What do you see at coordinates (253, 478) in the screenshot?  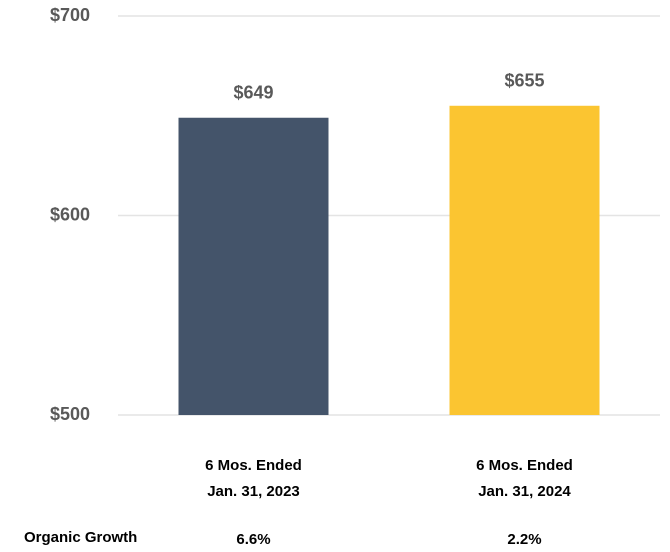 I see `x-tick-label: 6 Mos. Ended Jan. 31, 2023` at bounding box center [253, 478].